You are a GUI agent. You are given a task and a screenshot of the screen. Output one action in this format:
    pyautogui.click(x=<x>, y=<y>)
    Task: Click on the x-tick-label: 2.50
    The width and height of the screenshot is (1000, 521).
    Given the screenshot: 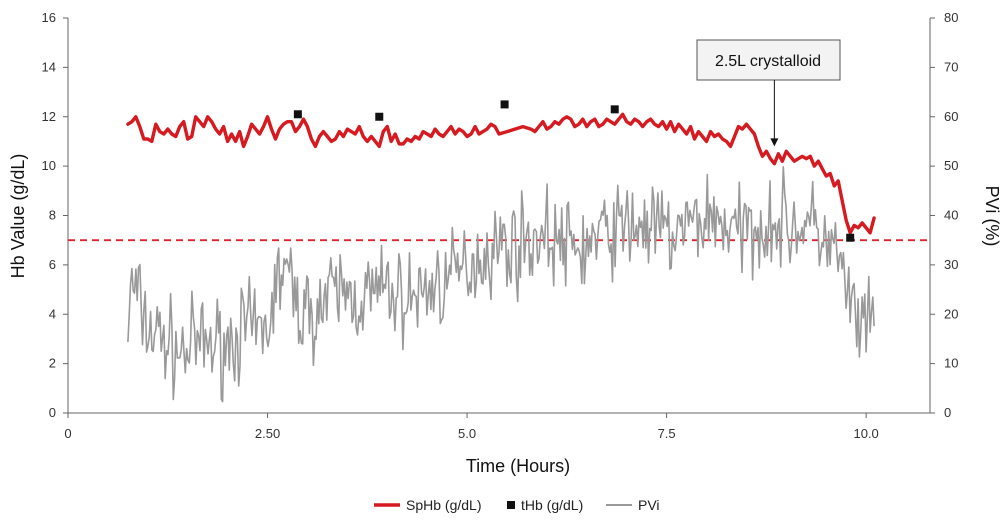 What is the action you would take?
    pyautogui.click(x=267, y=433)
    